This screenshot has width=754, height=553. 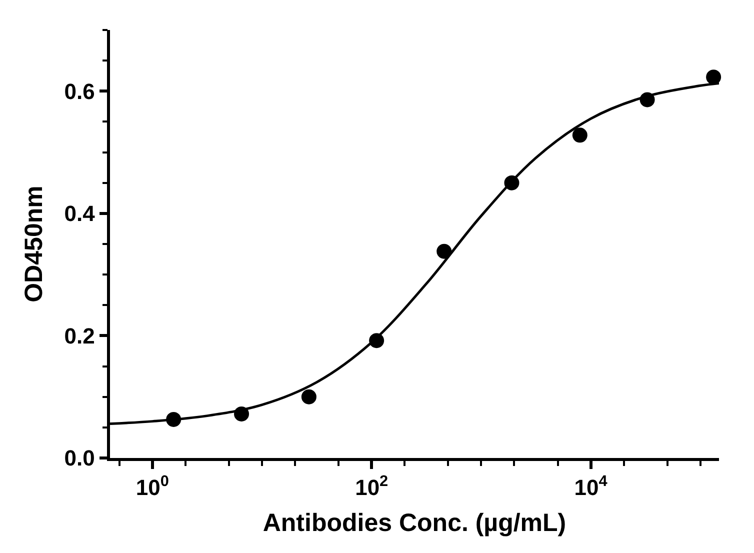 I want to click on y-axis-title: OD450nm, so click(x=34, y=244).